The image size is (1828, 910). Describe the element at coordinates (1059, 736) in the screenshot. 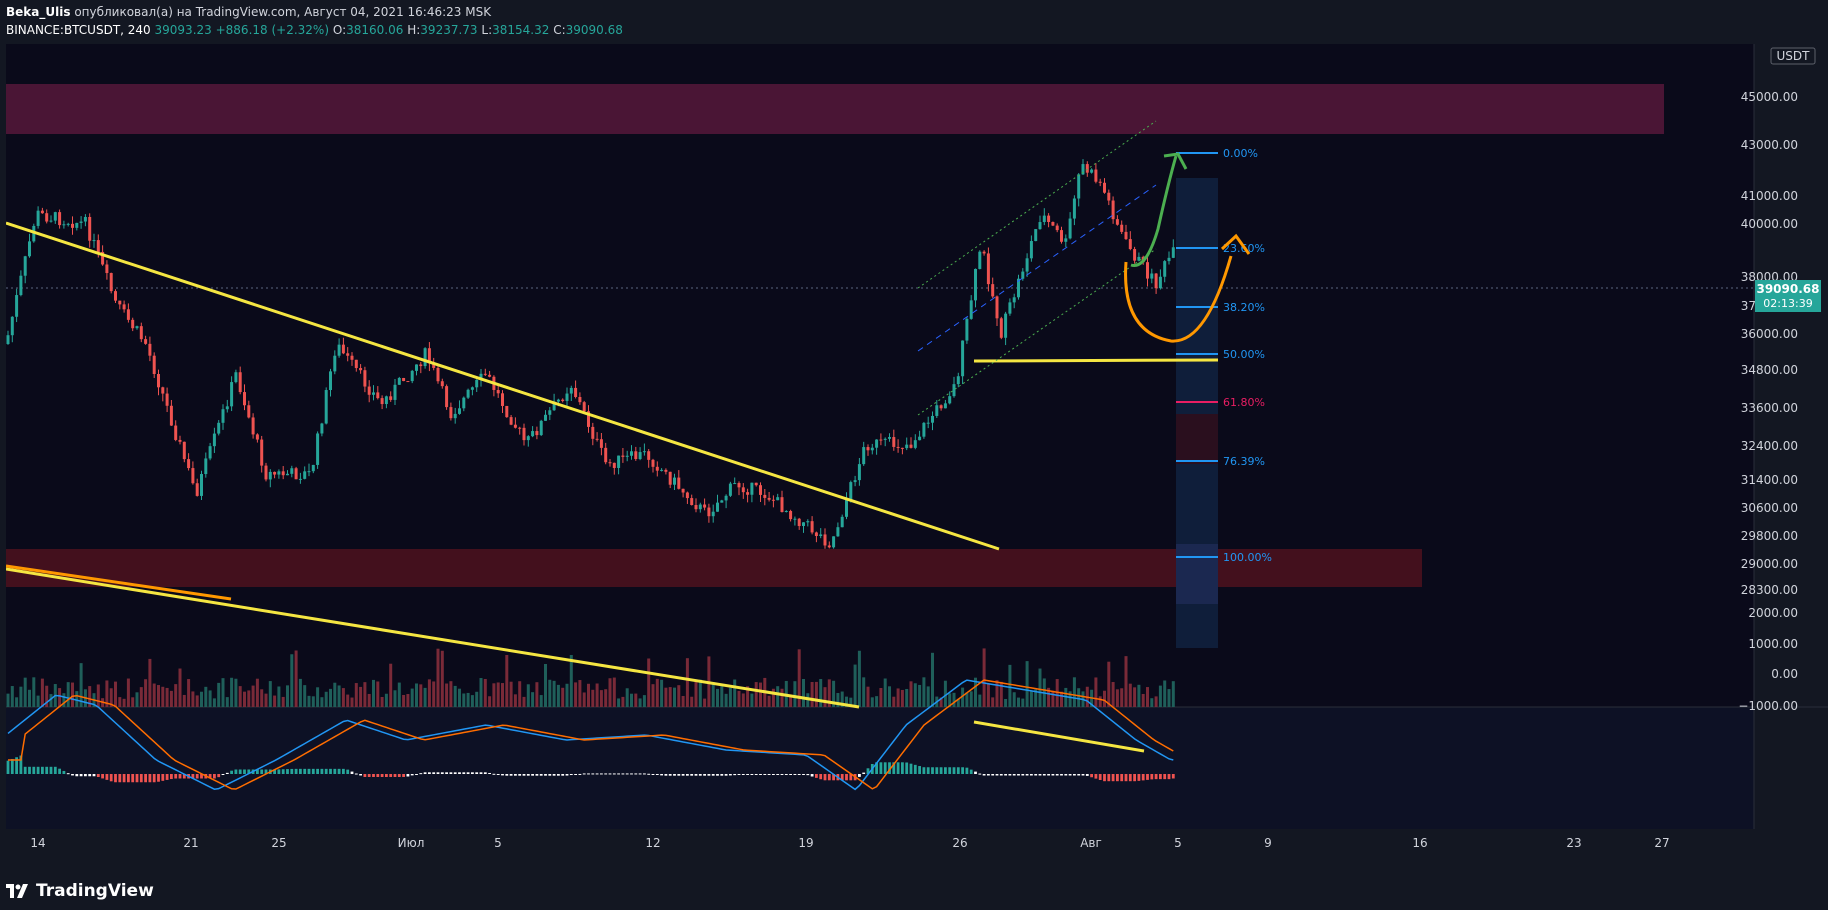

I see `macd-divergence-line` at that location.